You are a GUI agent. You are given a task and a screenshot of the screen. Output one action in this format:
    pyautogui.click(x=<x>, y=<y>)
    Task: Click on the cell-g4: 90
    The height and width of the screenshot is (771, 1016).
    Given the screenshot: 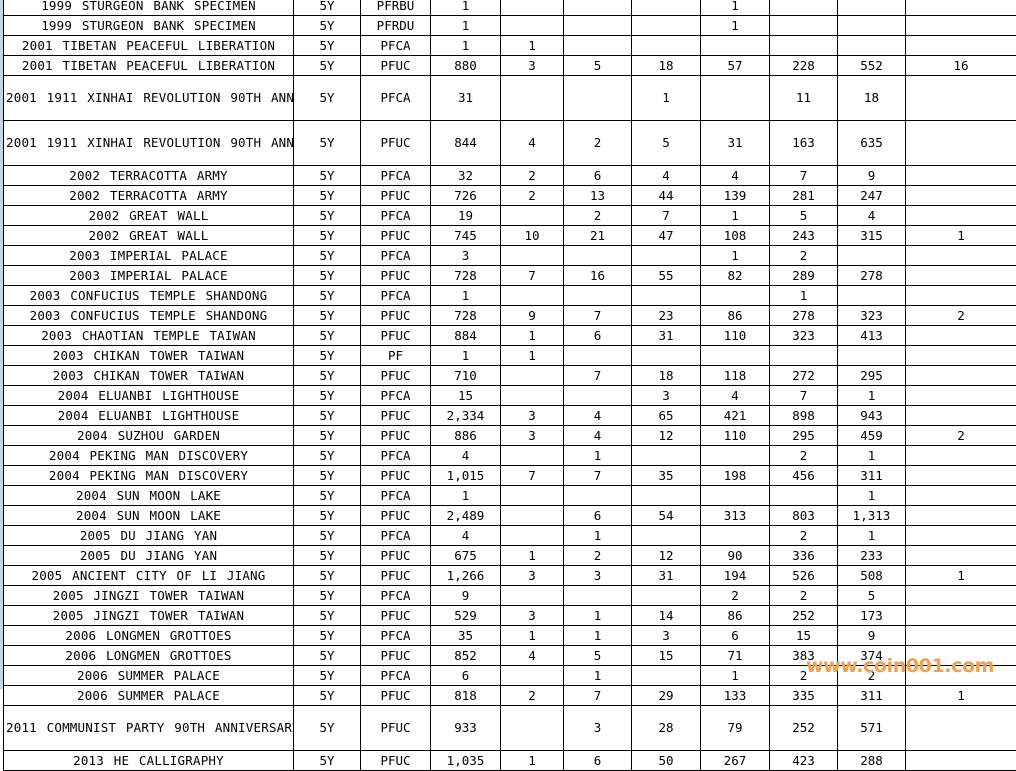 What is the action you would take?
    pyautogui.click(x=735, y=556)
    